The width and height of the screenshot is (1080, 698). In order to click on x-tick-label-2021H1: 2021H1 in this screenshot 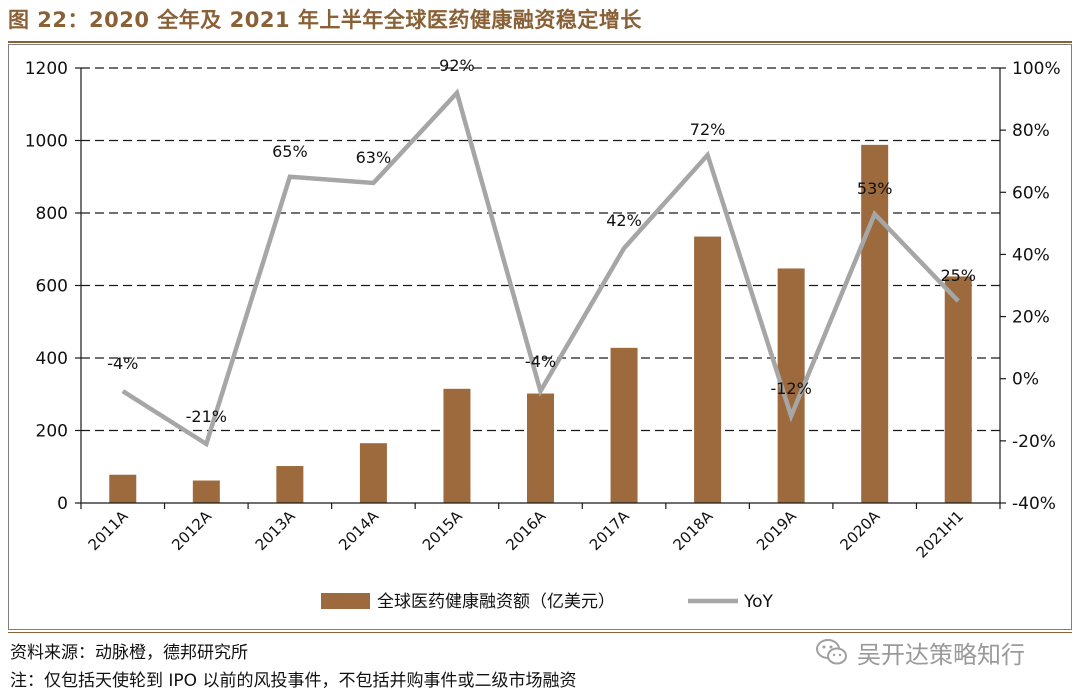, I will do `click(940, 534)`.